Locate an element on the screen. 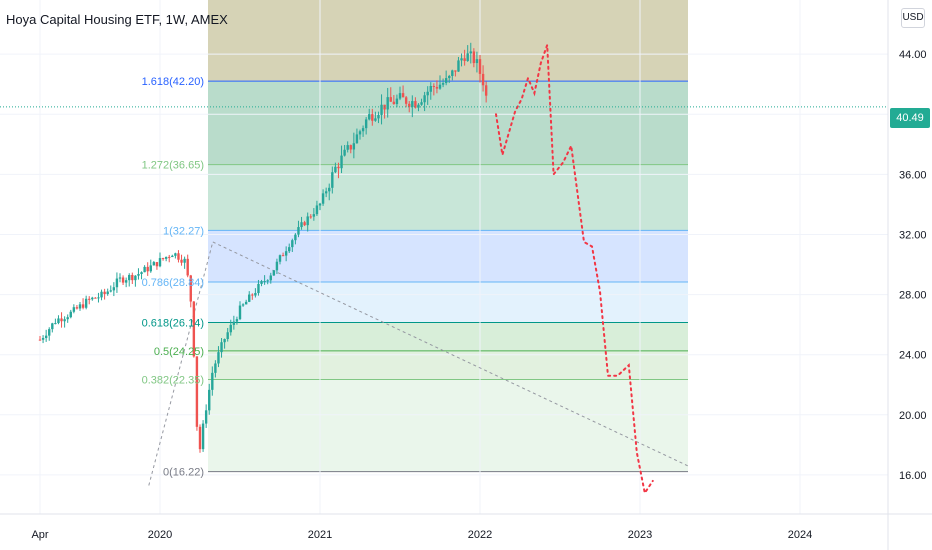  x-tick-label: 2024 is located at coordinates (800, 535).